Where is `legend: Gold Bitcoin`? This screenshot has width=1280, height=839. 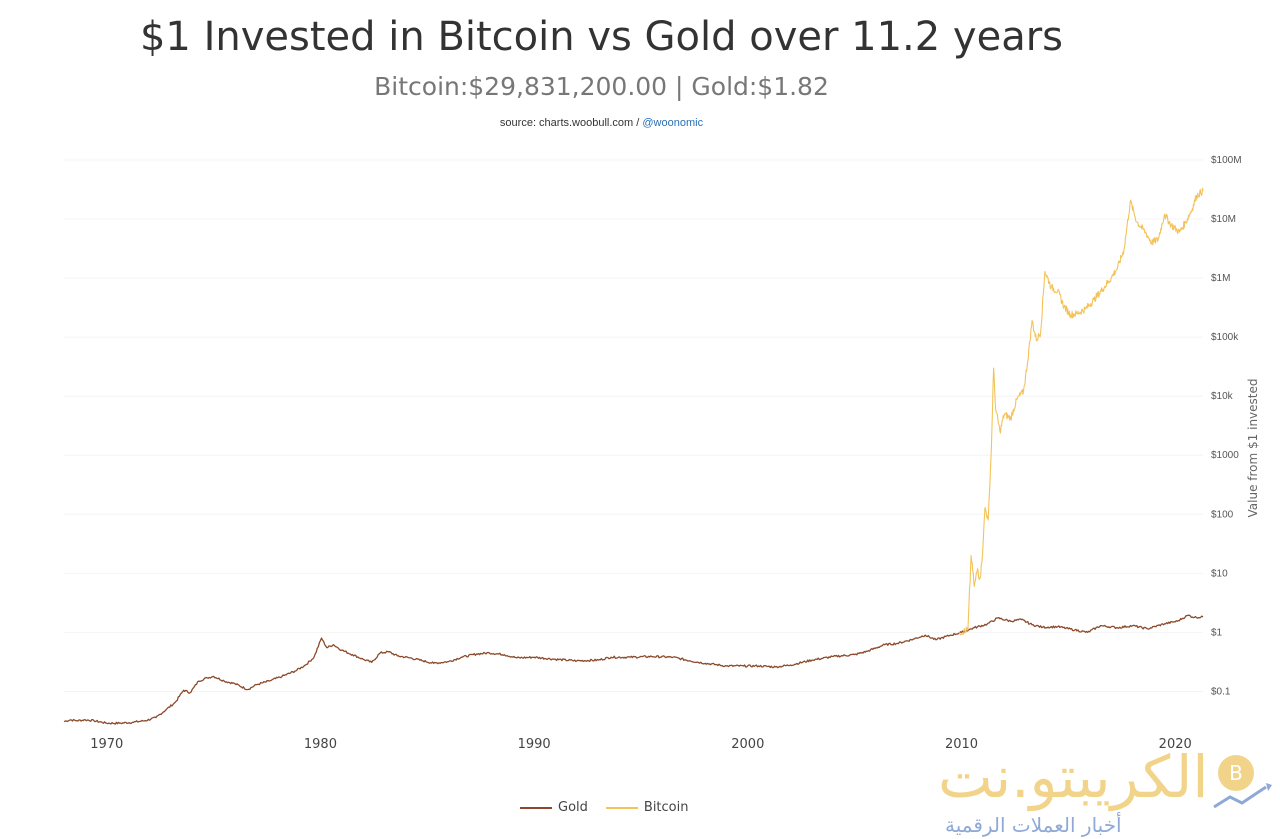 legend: Gold Bitcoin is located at coordinates (604, 807).